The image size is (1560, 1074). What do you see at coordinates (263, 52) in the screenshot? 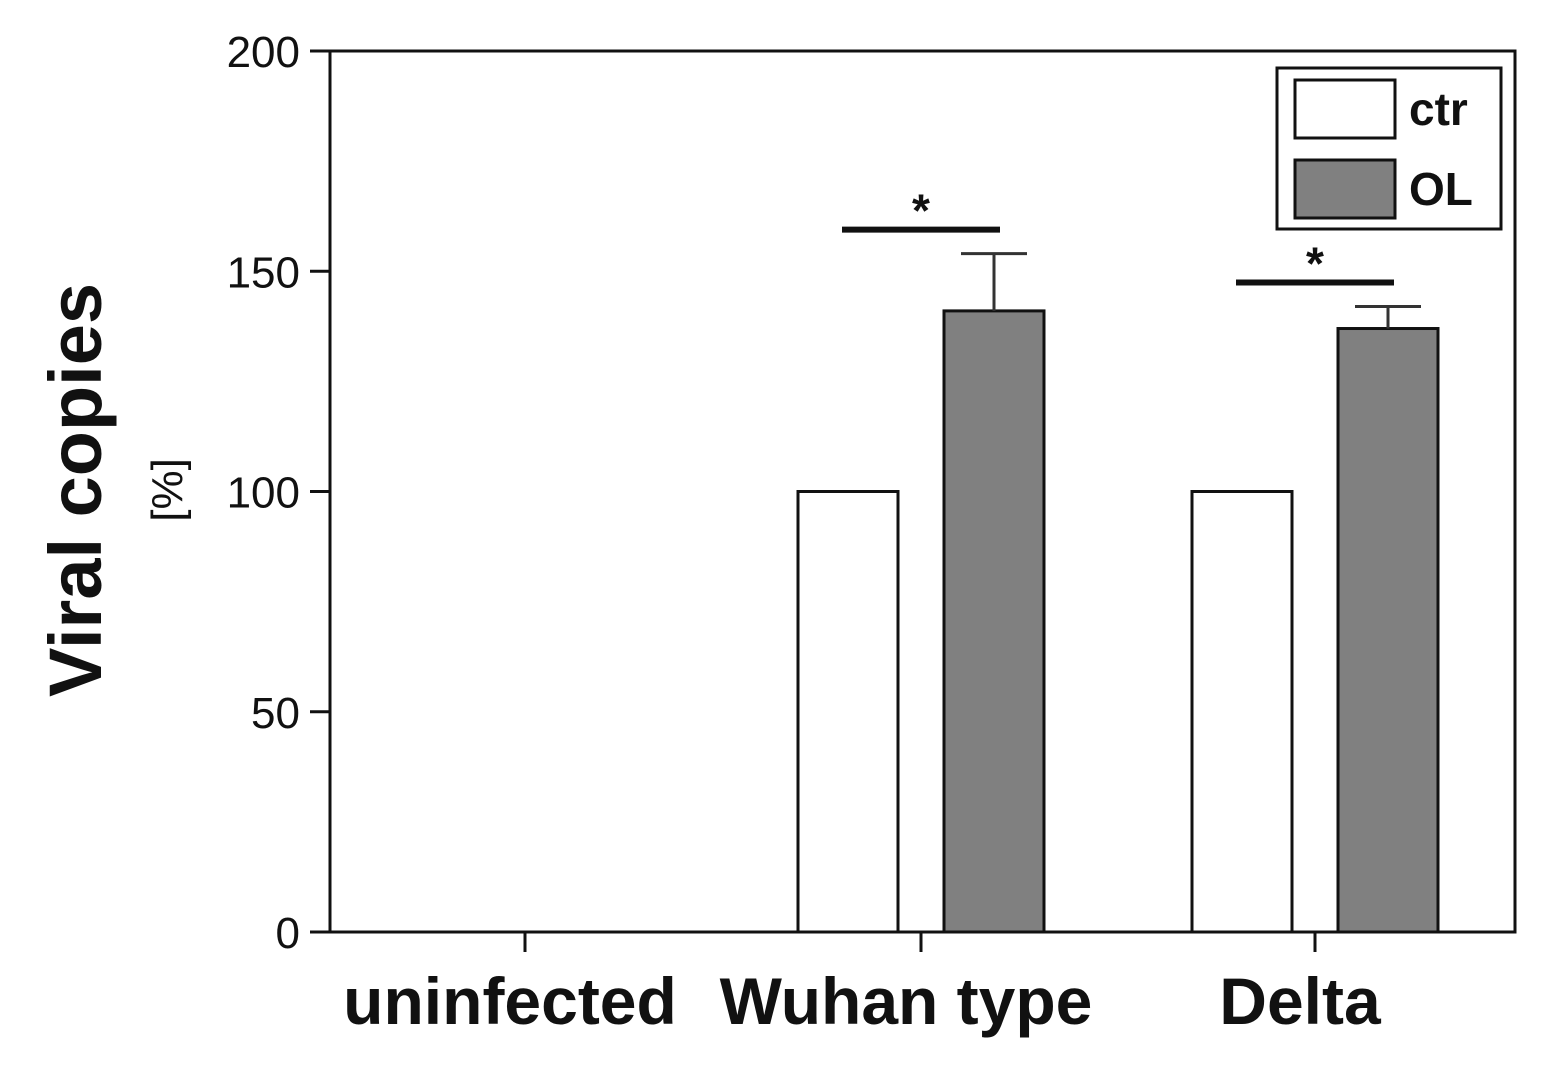
I see `y-tick-label-200: 200` at bounding box center [263, 52].